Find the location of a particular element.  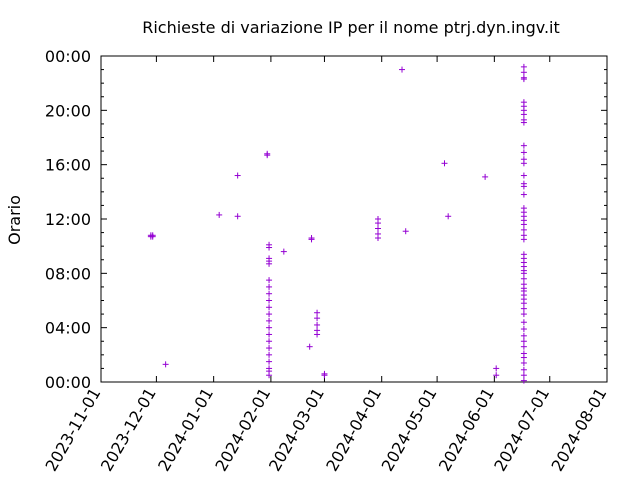

x-tick-label: 2024-03-01 is located at coordinates (296, 430).